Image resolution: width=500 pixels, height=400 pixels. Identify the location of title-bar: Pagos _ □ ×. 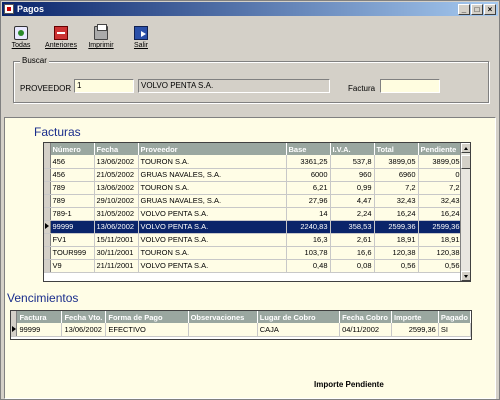
(250, 9).